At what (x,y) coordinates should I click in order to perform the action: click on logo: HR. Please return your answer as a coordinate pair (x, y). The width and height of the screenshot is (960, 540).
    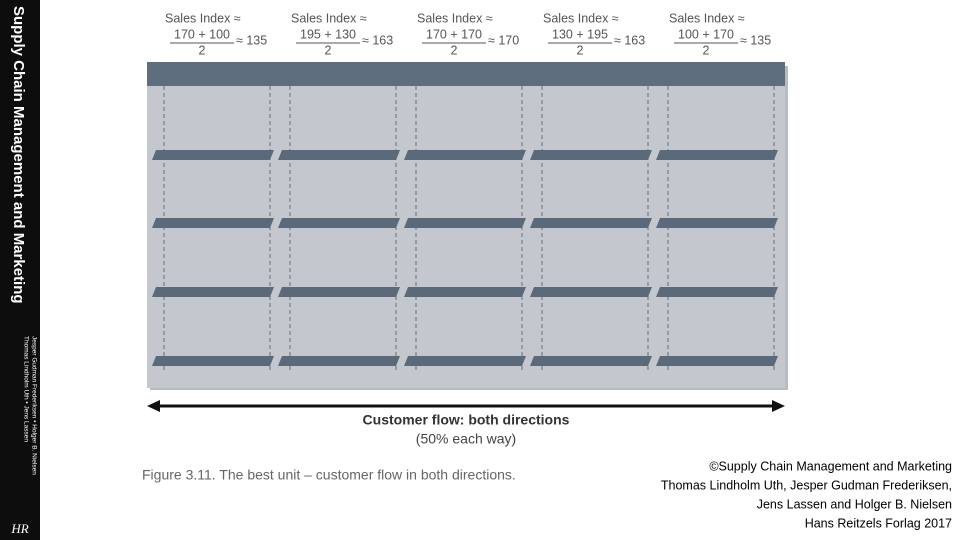
    Looking at the image, I should click on (19, 528).